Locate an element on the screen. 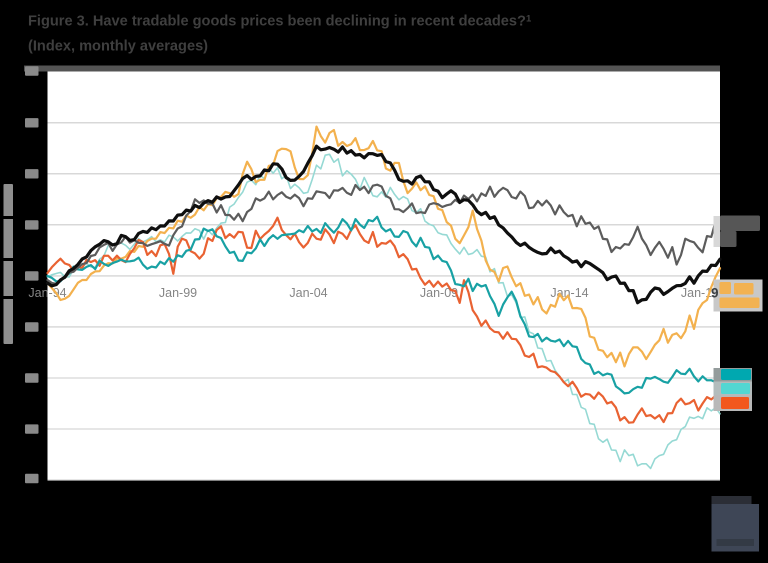 This screenshot has width=768, height=563. svg-text: Jan-99 is located at coordinates (178, 293).